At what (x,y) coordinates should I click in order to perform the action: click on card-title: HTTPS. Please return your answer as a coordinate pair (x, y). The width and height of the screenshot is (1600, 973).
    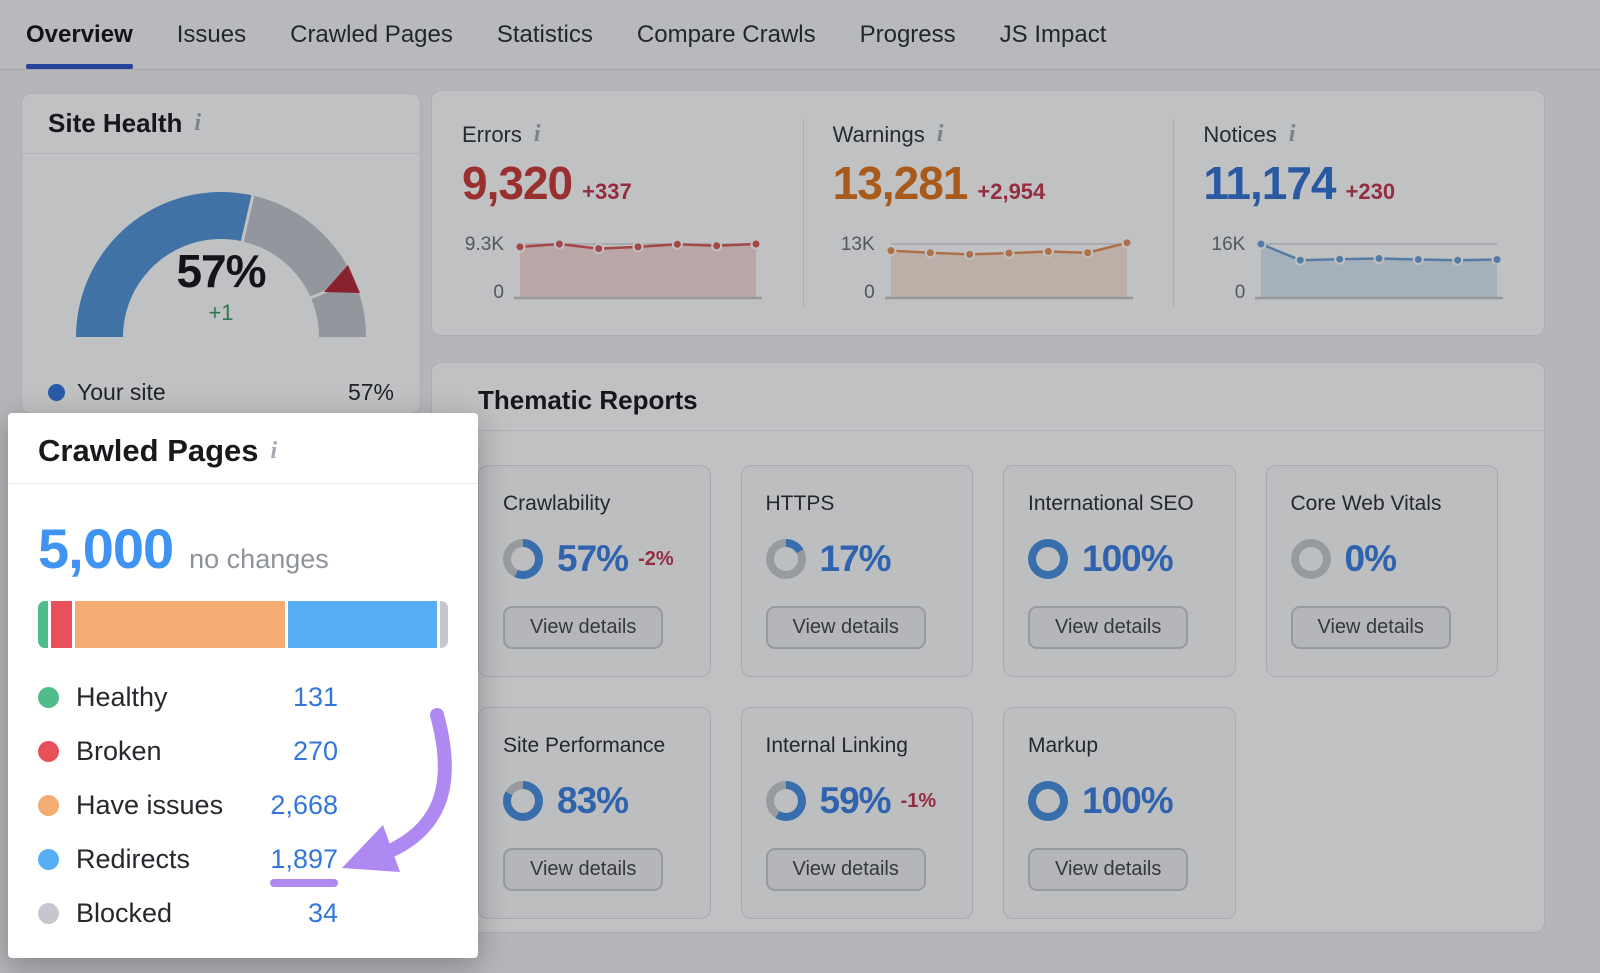
    Looking at the image, I should click on (800, 503).